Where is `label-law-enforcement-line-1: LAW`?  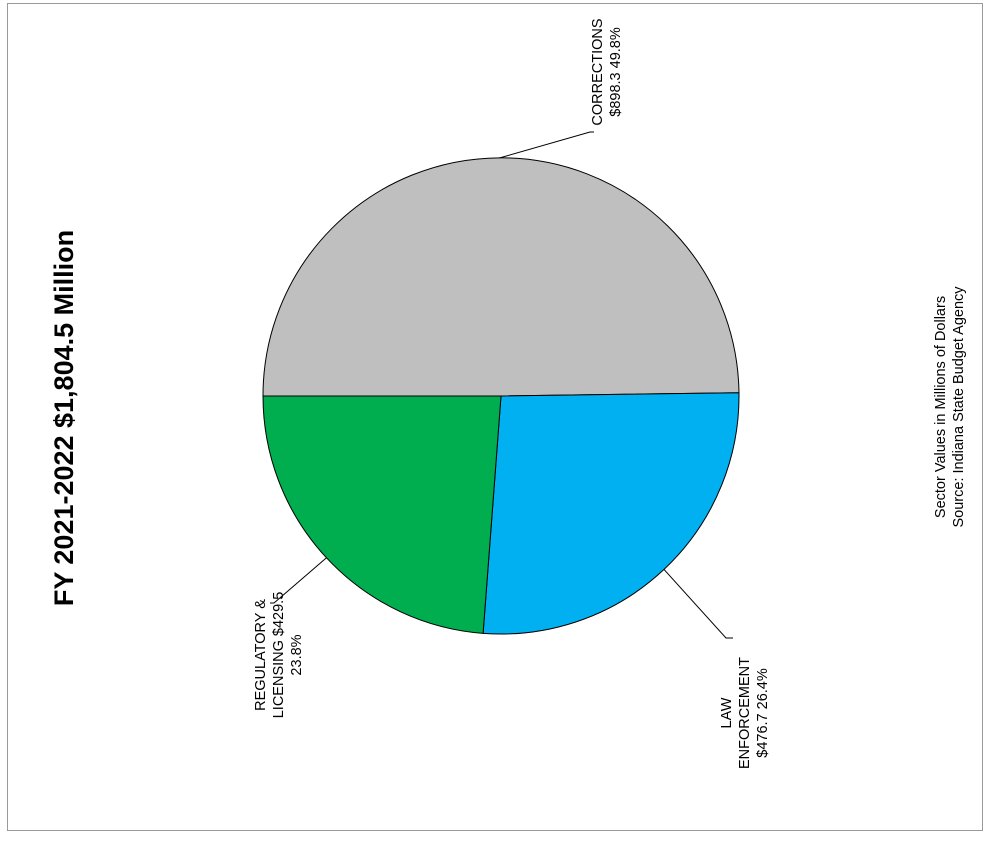 label-law-enforcement-line-1: LAW is located at coordinates (727, 712).